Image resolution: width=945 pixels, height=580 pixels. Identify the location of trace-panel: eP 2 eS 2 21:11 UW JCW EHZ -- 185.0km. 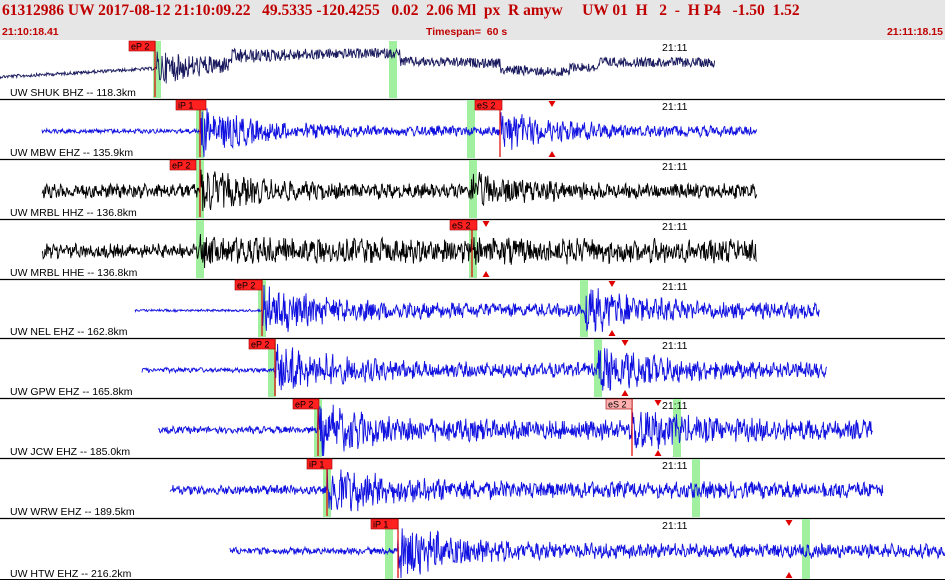
(441, 428).